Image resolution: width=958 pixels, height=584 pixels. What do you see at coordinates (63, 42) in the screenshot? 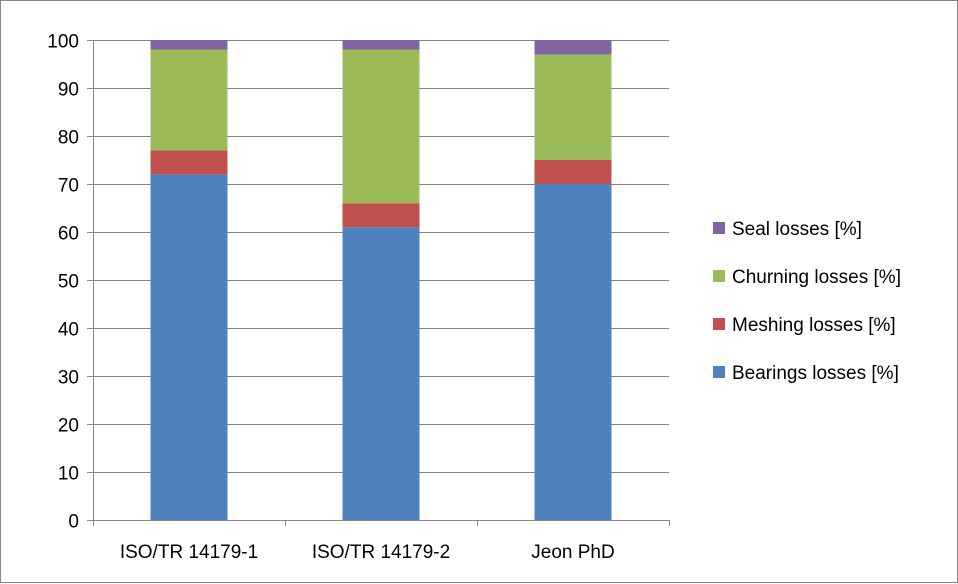
I see `y-tick-label: 100` at bounding box center [63, 42].